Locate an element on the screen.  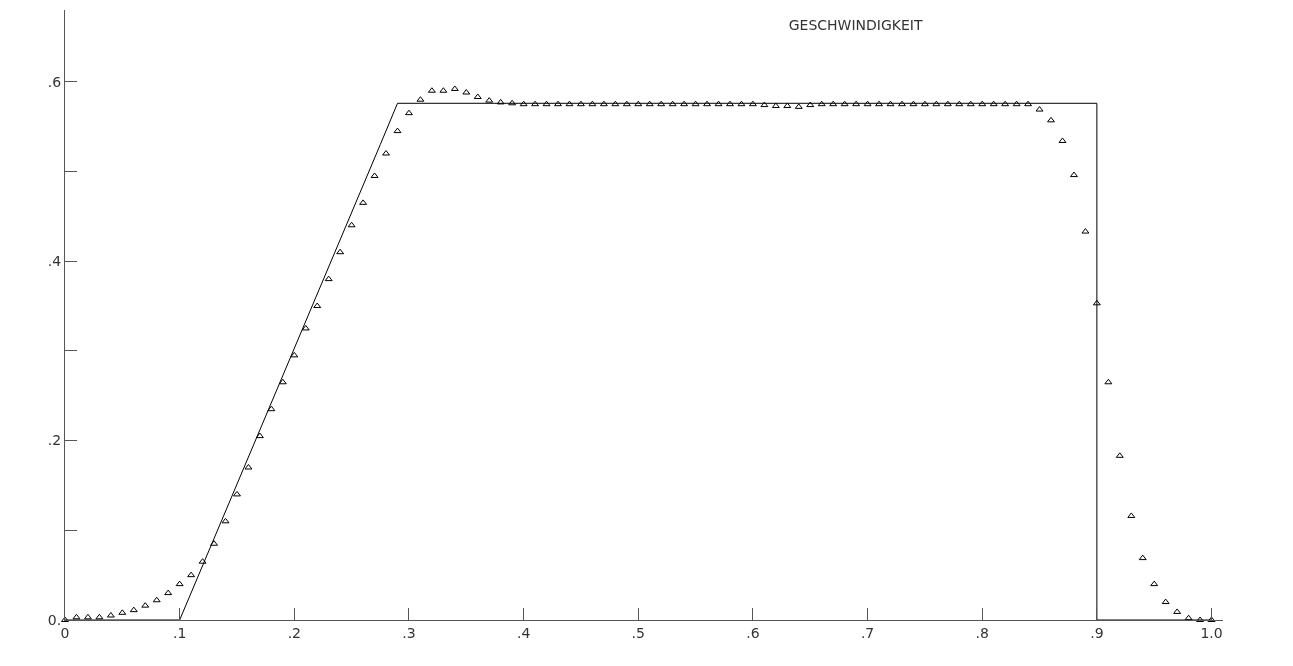
x-tick-label: .3 is located at coordinates (409, 632).